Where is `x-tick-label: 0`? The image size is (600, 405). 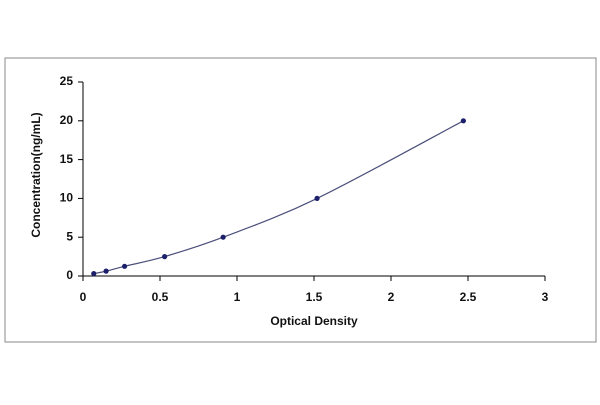
x-tick-label: 0 is located at coordinates (83, 297).